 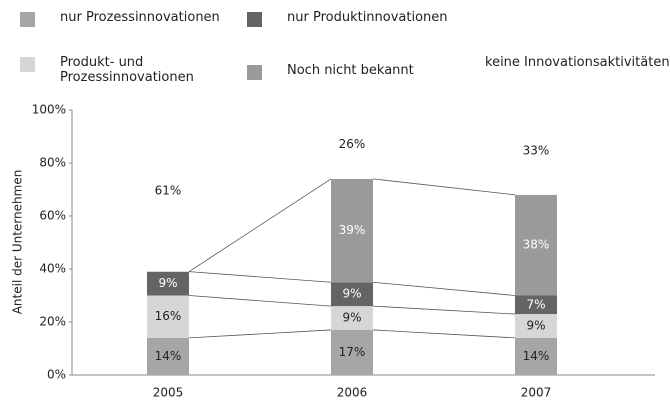 What do you see at coordinates (52, 216) in the screenshot?
I see `y-tick-label: 60%` at bounding box center [52, 216].